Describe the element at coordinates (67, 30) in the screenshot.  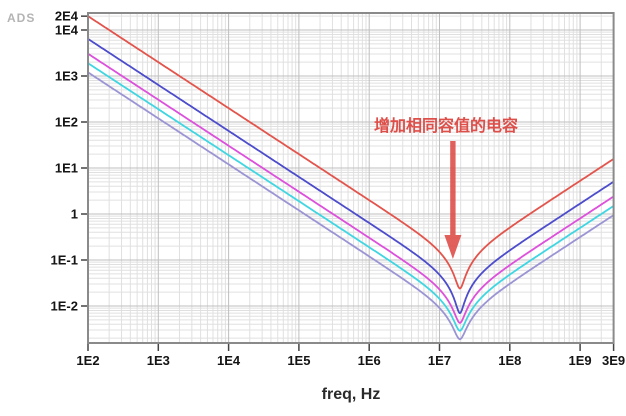
I see `y-tick-label: 1E4` at that location.